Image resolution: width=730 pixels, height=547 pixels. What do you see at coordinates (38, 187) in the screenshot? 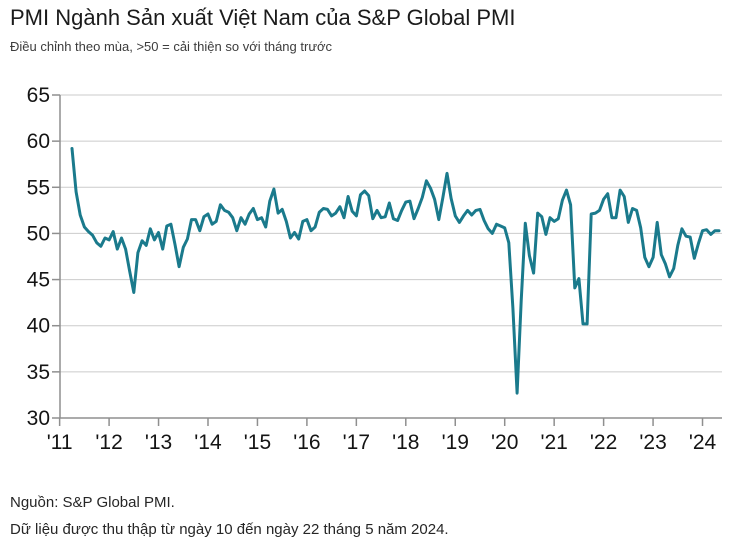
I see `y-tick-label: 55` at bounding box center [38, 187].